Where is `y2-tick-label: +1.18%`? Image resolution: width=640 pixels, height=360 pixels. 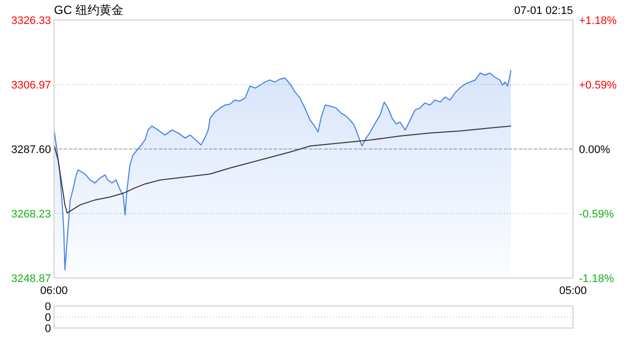
y2-tick-label: +1.18% is located at coordinates (598, 21).